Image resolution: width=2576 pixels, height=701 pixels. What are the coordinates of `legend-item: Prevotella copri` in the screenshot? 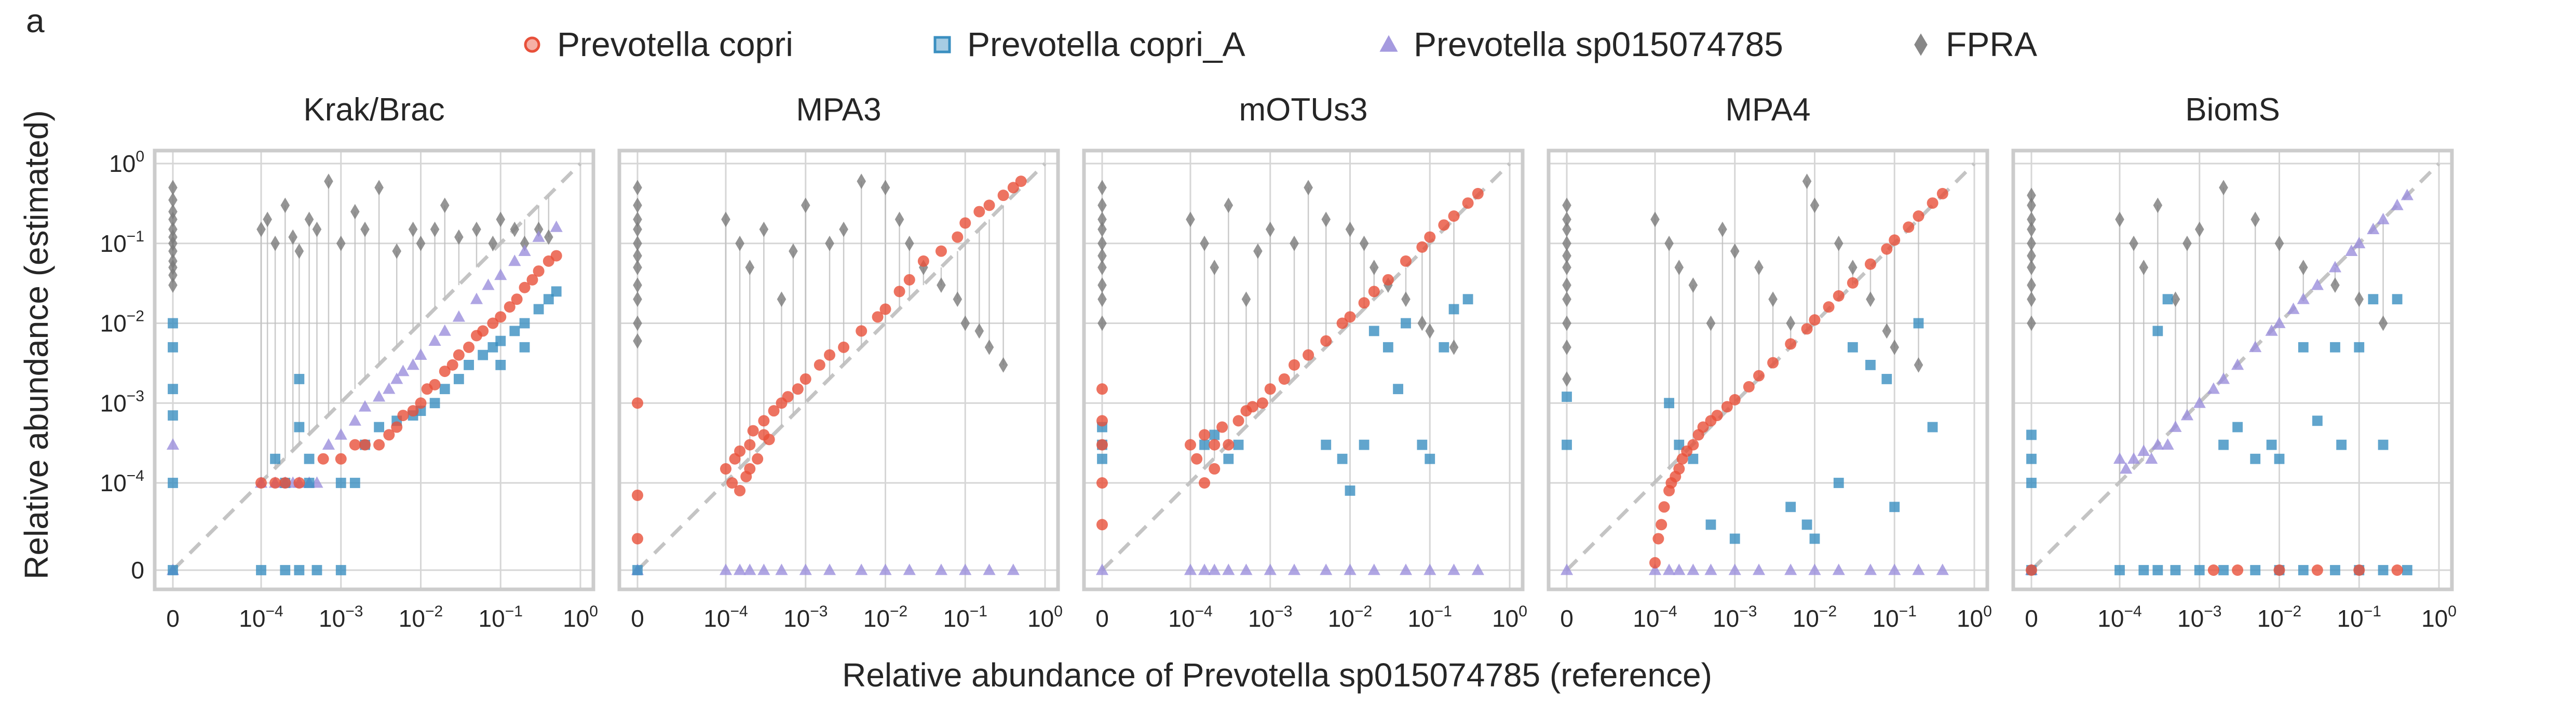 It's located at (658, 44).